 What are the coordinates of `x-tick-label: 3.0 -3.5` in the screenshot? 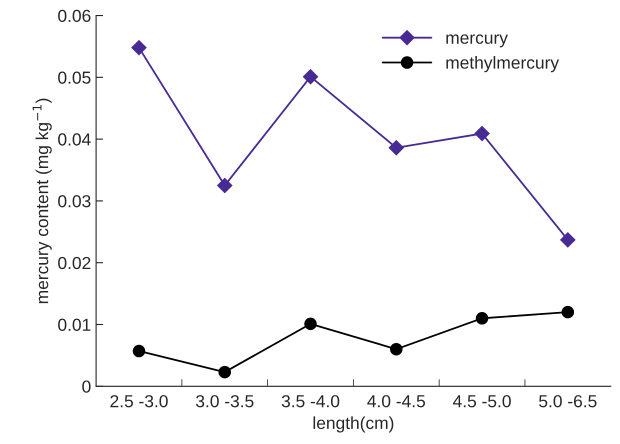 It's located at (225, 401).